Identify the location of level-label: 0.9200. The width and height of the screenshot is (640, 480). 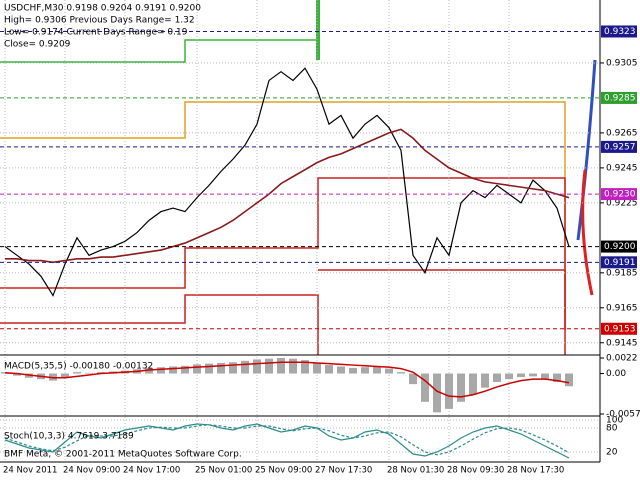
(620, 247).